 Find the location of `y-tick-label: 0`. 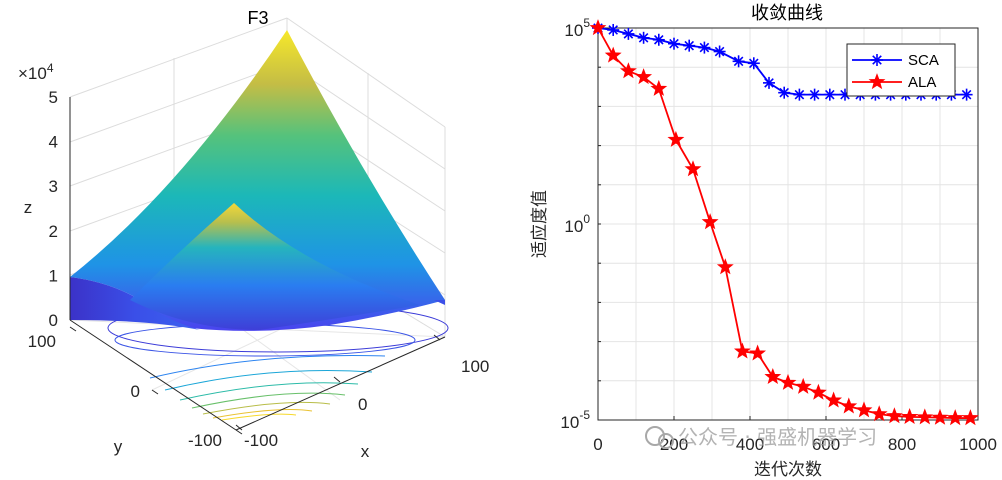

y-tick-label: 0 is located at coordinates (135, 391).